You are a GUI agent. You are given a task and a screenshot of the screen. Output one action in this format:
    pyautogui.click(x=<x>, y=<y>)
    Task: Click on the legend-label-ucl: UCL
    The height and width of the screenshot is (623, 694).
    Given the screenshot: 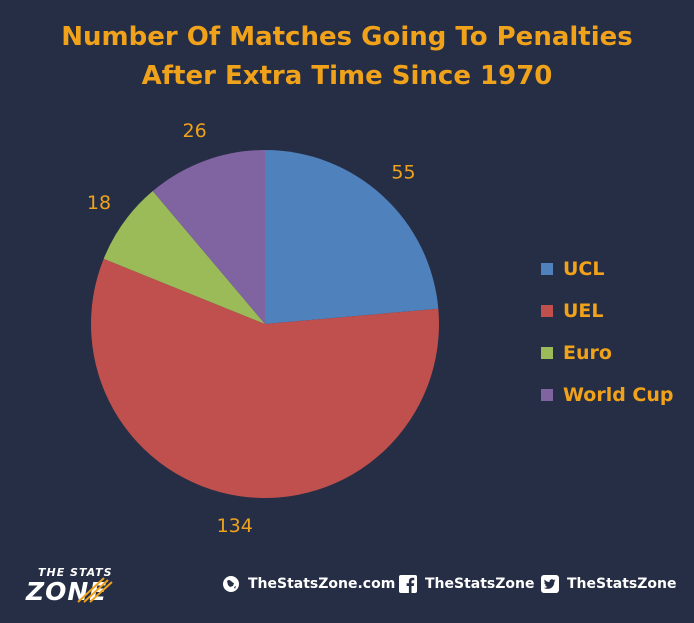 What is the action you would take?
    pyautogui.click(x=584, y=269)
    